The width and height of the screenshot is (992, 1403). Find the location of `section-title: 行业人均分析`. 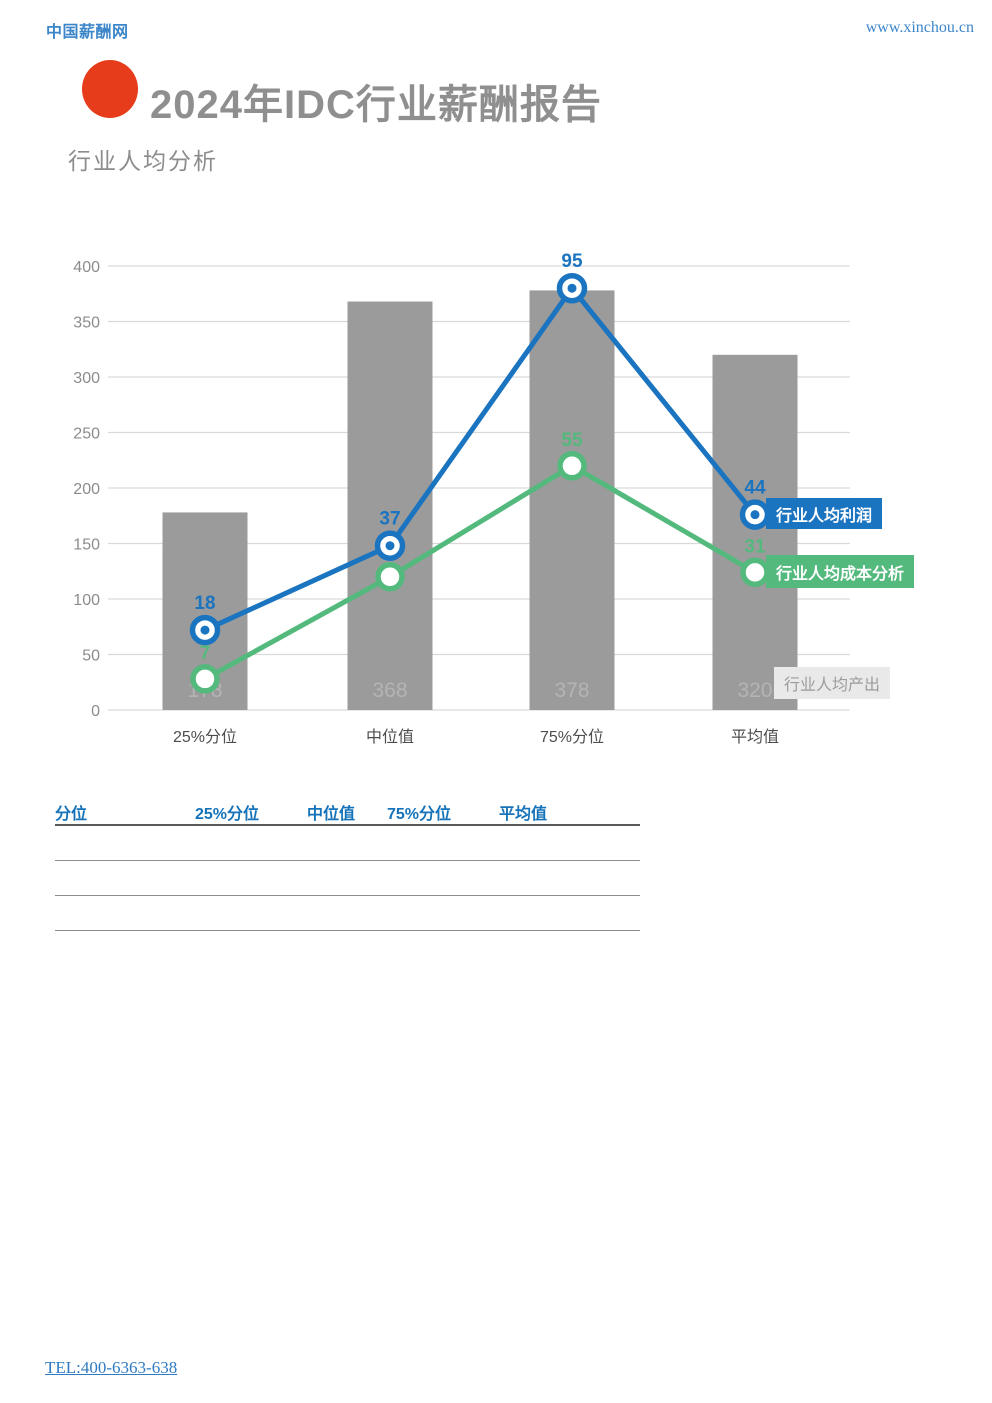

section-title: 行业人均分析 is located at coordinates (143, 161).